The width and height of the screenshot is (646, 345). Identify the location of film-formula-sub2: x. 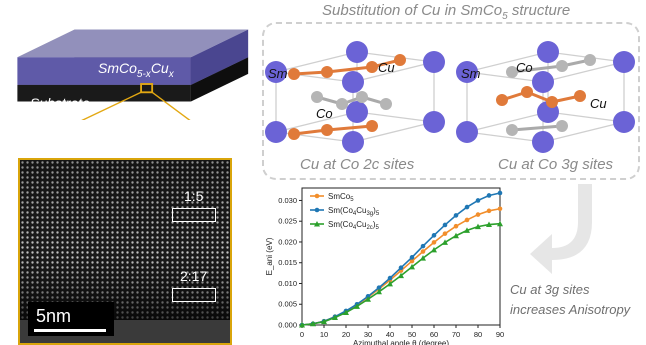
(171, 74).